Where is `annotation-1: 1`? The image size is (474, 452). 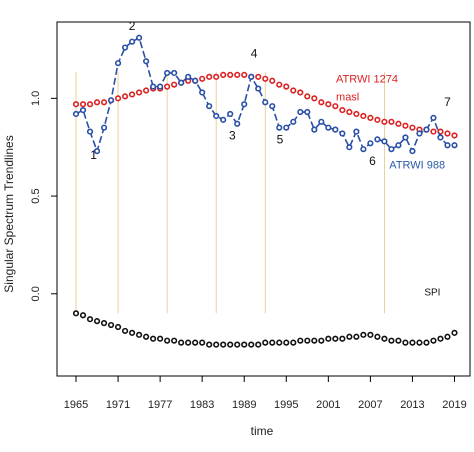
annotation-1: 1 is located at coordinates (93, 155).